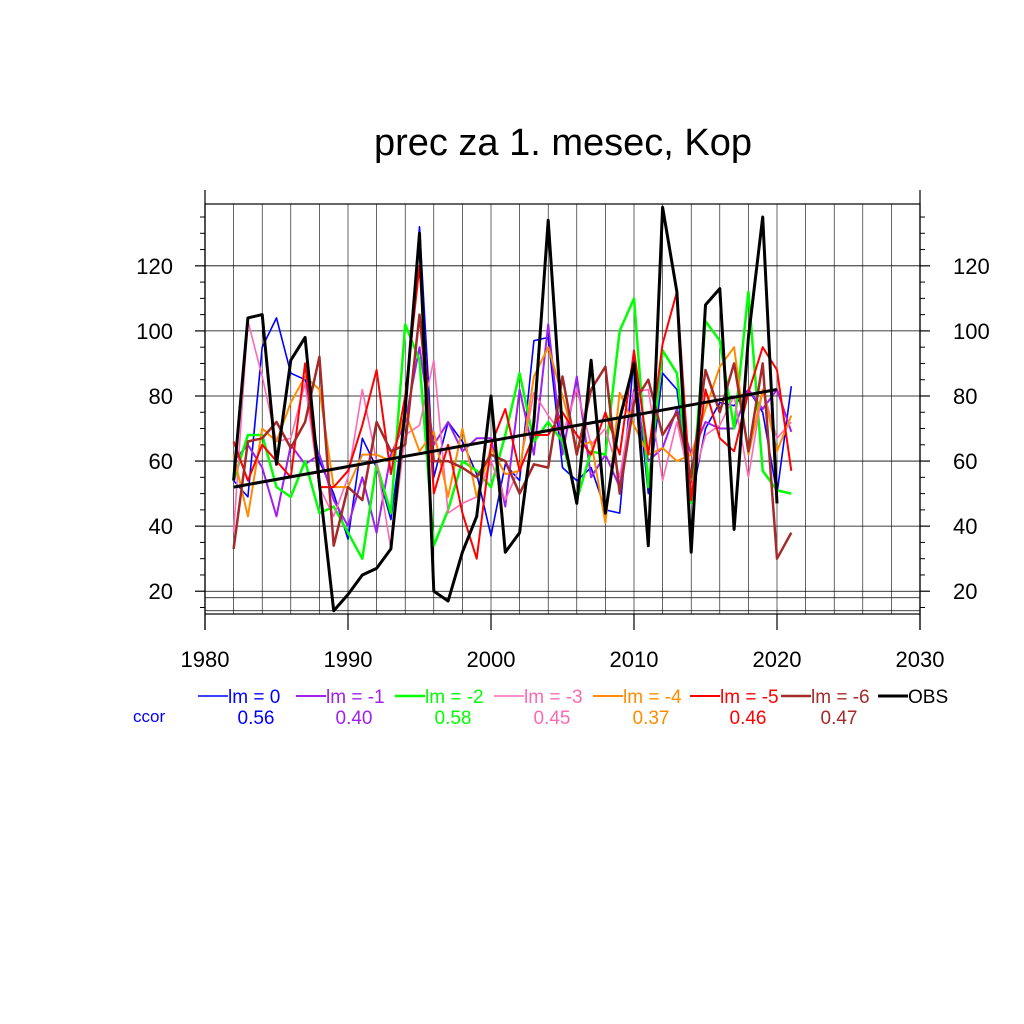 The image size is (1024, 1024). I want to click on legend-entry: lm = -4, so click(652, 697).